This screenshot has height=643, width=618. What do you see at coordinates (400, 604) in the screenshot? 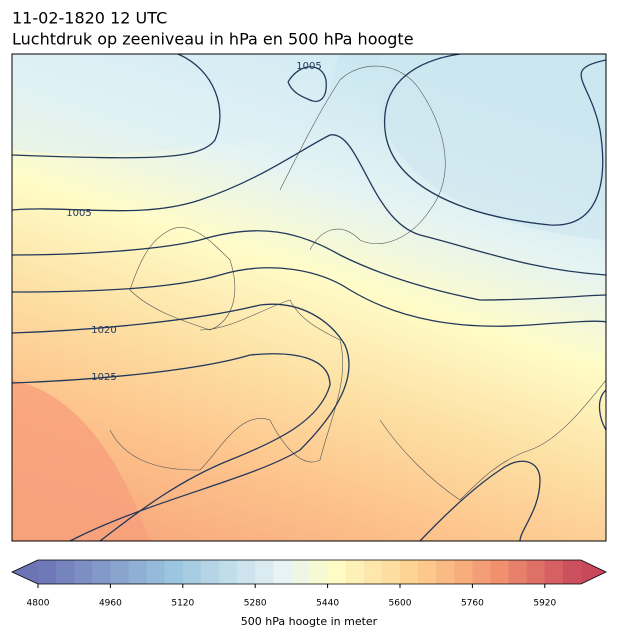
I see `colorbar-tick-label: 5600` at bounding box center [400, 604].